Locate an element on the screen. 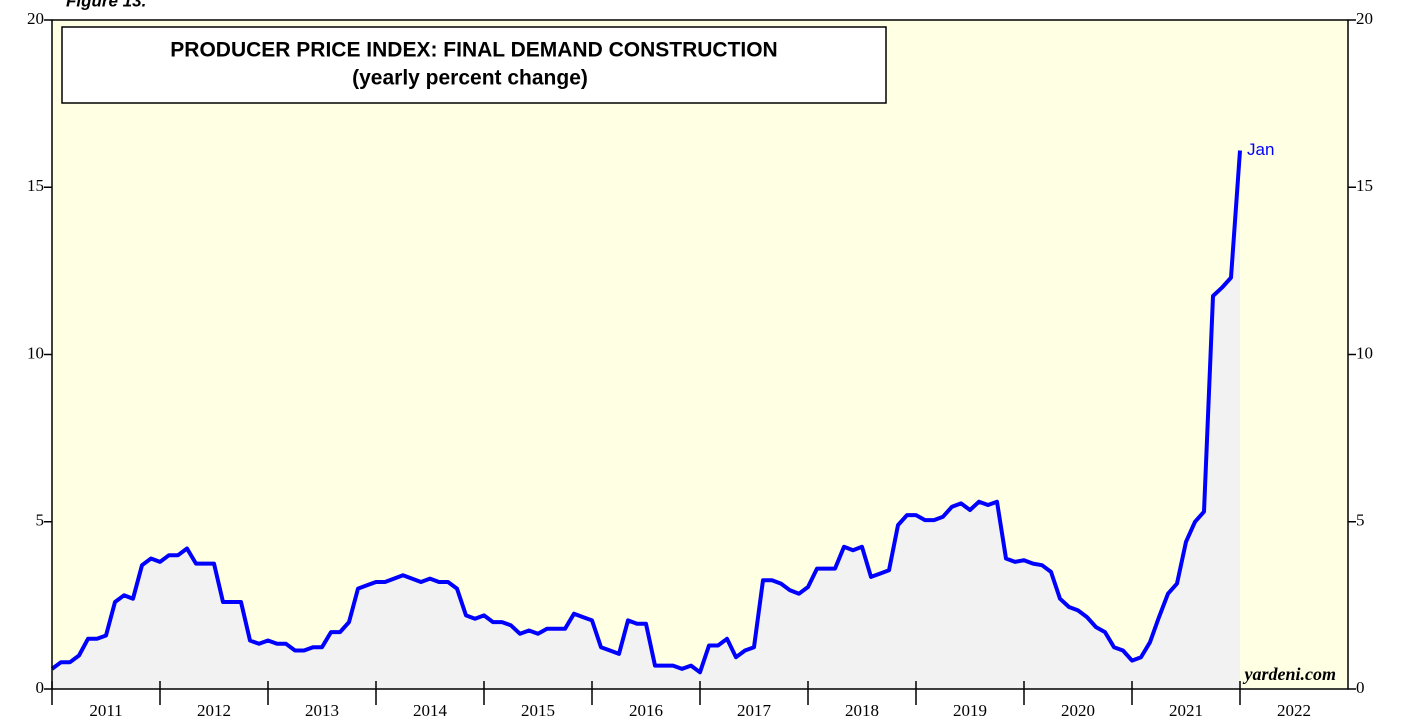 This screenshot has width=1408, height=728. x-tick-label: 2019 is located at coordinates (970, 710).